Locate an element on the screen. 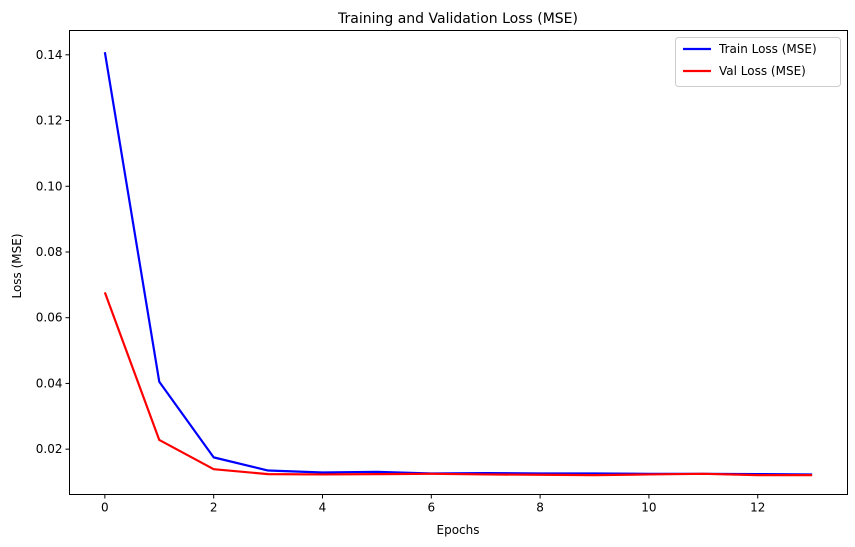 The width and height of the screenshot is (855, 547). legend-box is located at coordinates (758, 62).